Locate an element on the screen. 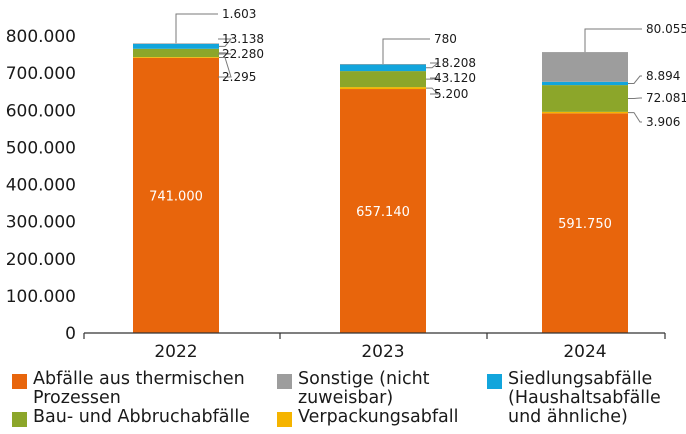 The height and width of the screenshot is (434, 686). y-tick-label: 600.000 is located at coordinates (41, 111).